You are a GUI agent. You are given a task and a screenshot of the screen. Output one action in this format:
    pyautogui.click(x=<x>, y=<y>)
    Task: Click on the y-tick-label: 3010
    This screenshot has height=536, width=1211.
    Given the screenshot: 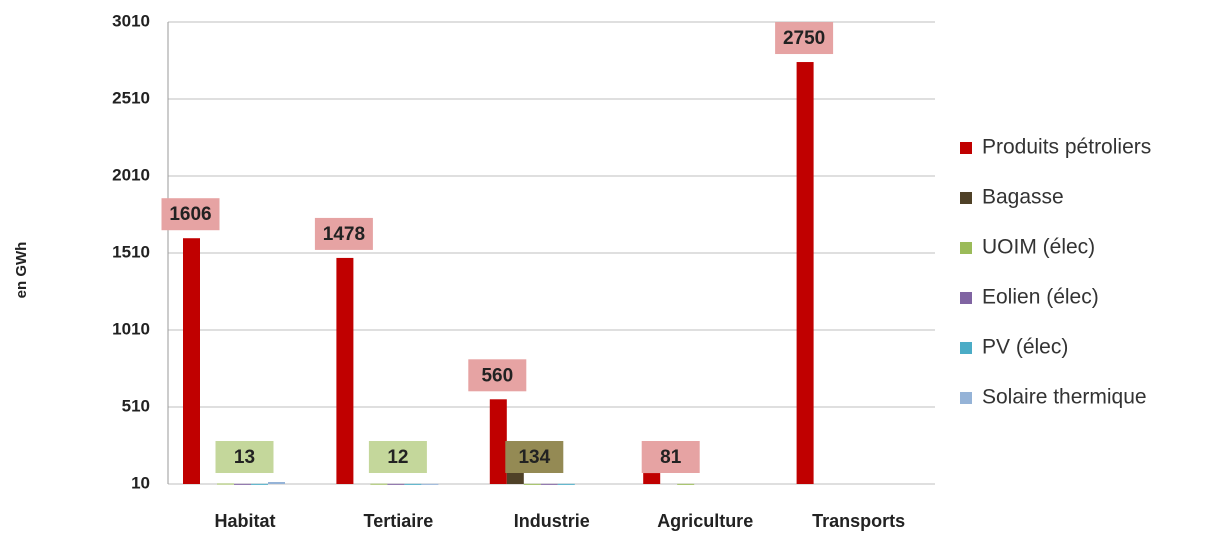 What is the action you would take?
    pyautogui.click(x=131, y=20)
    